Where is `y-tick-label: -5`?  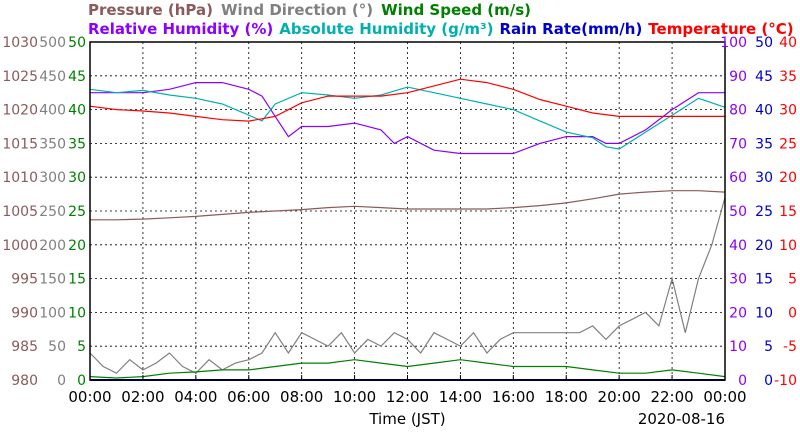 y-tick-label: -5 is located at coordinates (790, 347).